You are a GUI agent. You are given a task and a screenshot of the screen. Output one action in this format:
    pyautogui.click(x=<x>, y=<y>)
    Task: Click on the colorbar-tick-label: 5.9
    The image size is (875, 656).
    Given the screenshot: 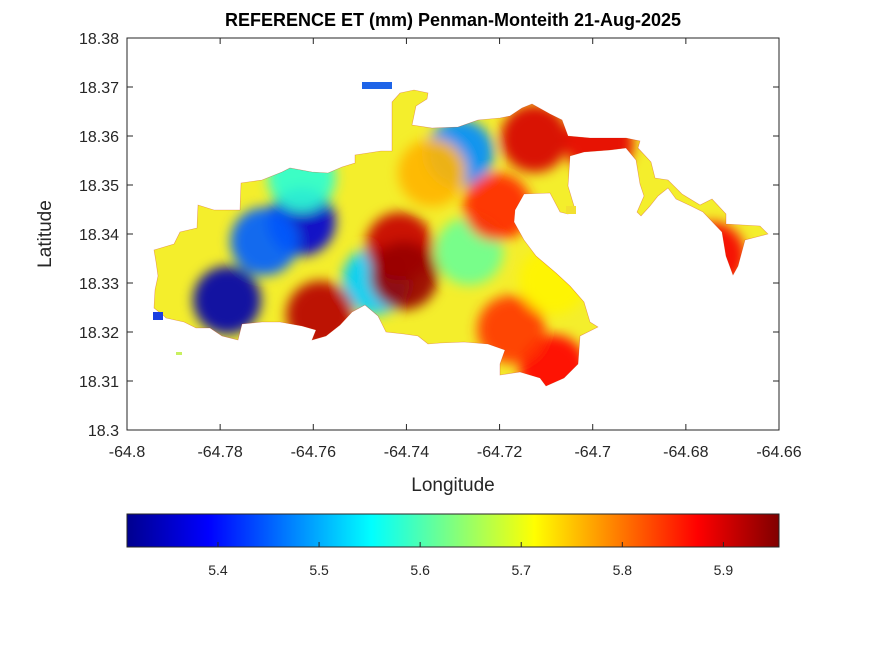 What is the action you would take?
    pyautogui.click(x=724, y=570)
    